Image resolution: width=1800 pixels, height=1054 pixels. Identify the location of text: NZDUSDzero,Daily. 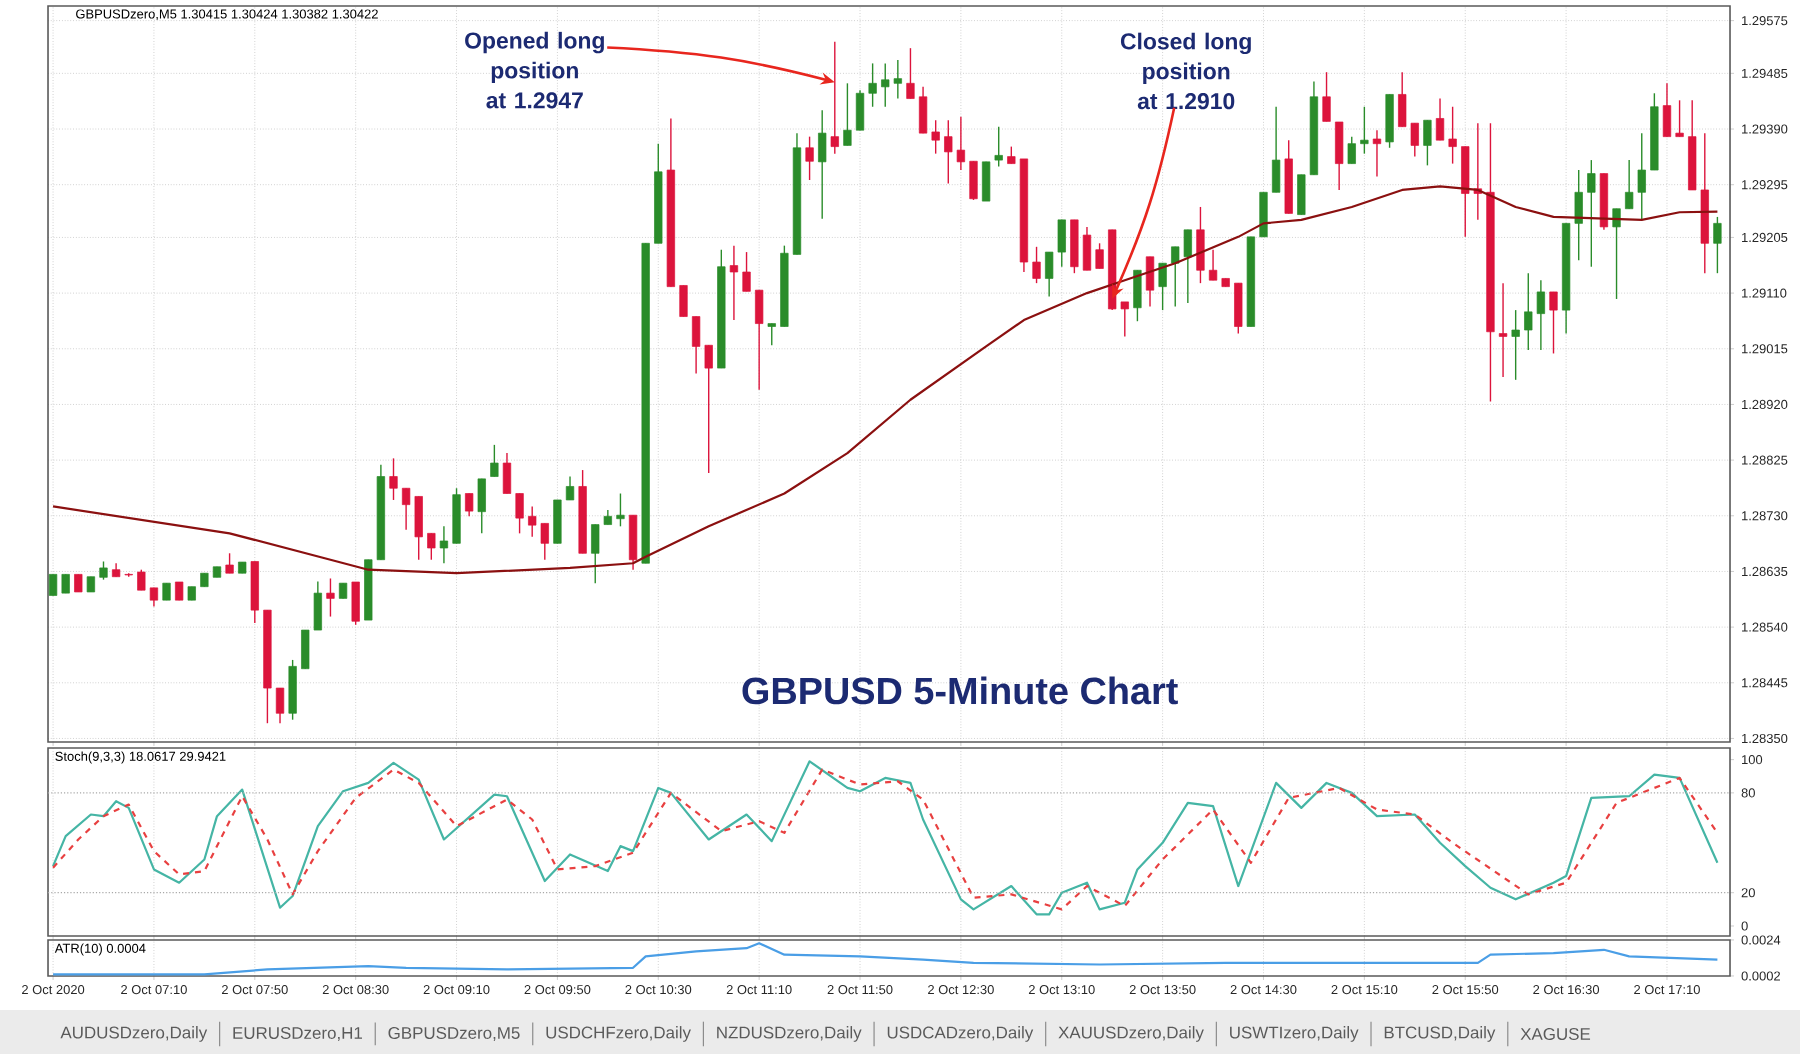
(789, 1034).